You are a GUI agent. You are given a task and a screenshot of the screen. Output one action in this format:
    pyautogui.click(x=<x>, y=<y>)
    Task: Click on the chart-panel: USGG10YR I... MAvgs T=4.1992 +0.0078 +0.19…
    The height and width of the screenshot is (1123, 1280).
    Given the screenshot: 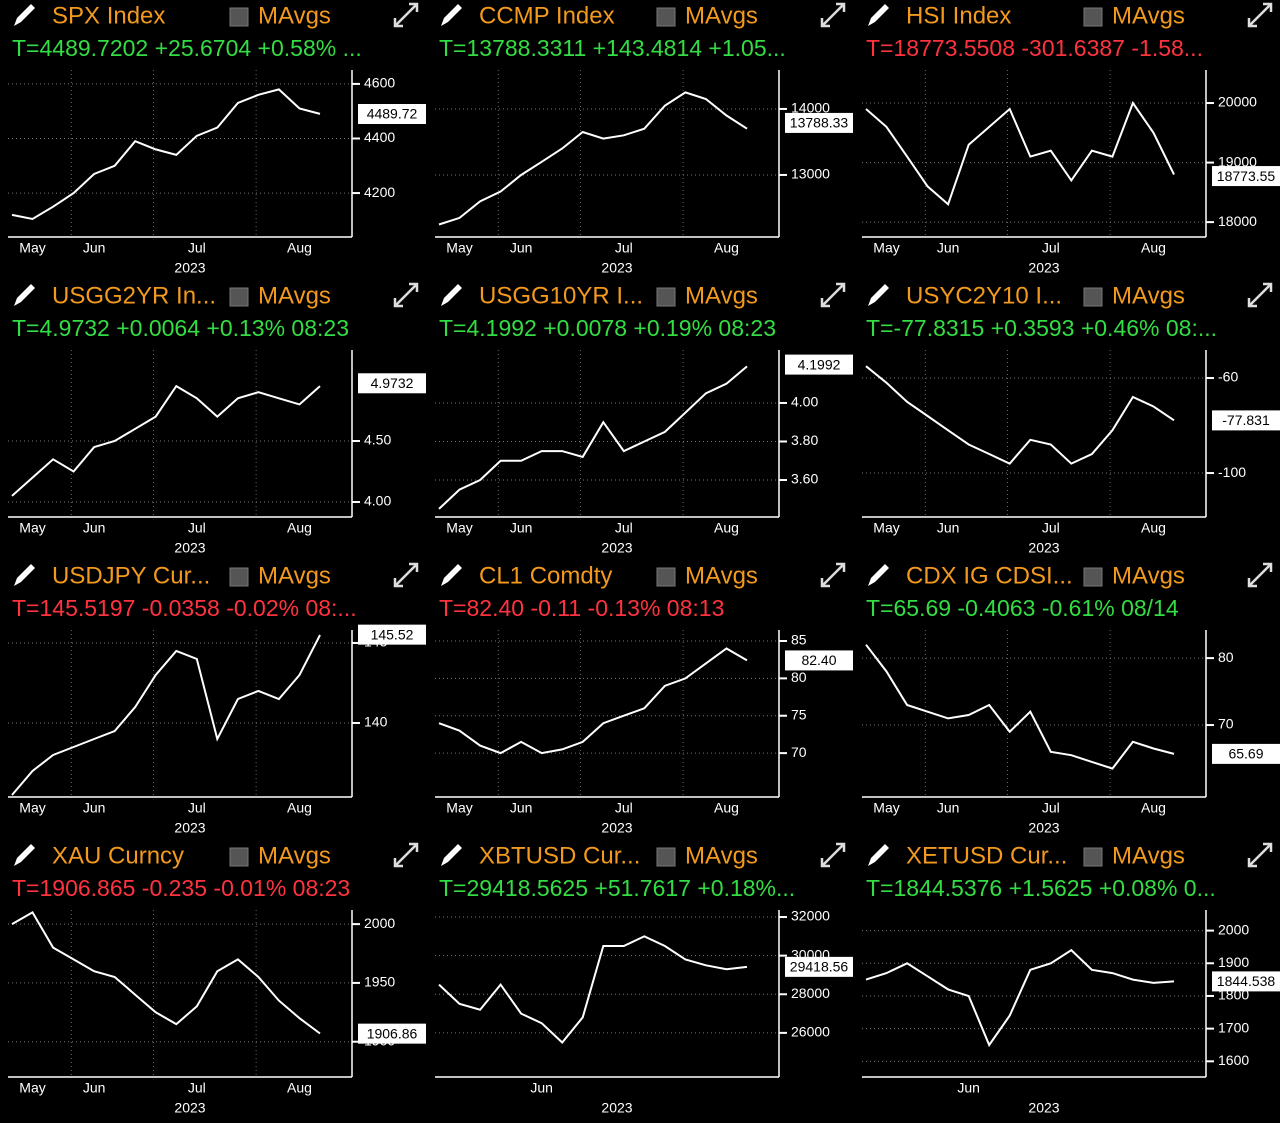 What is the action you would take?
    pyautogui.click(x=644, y=419)
    